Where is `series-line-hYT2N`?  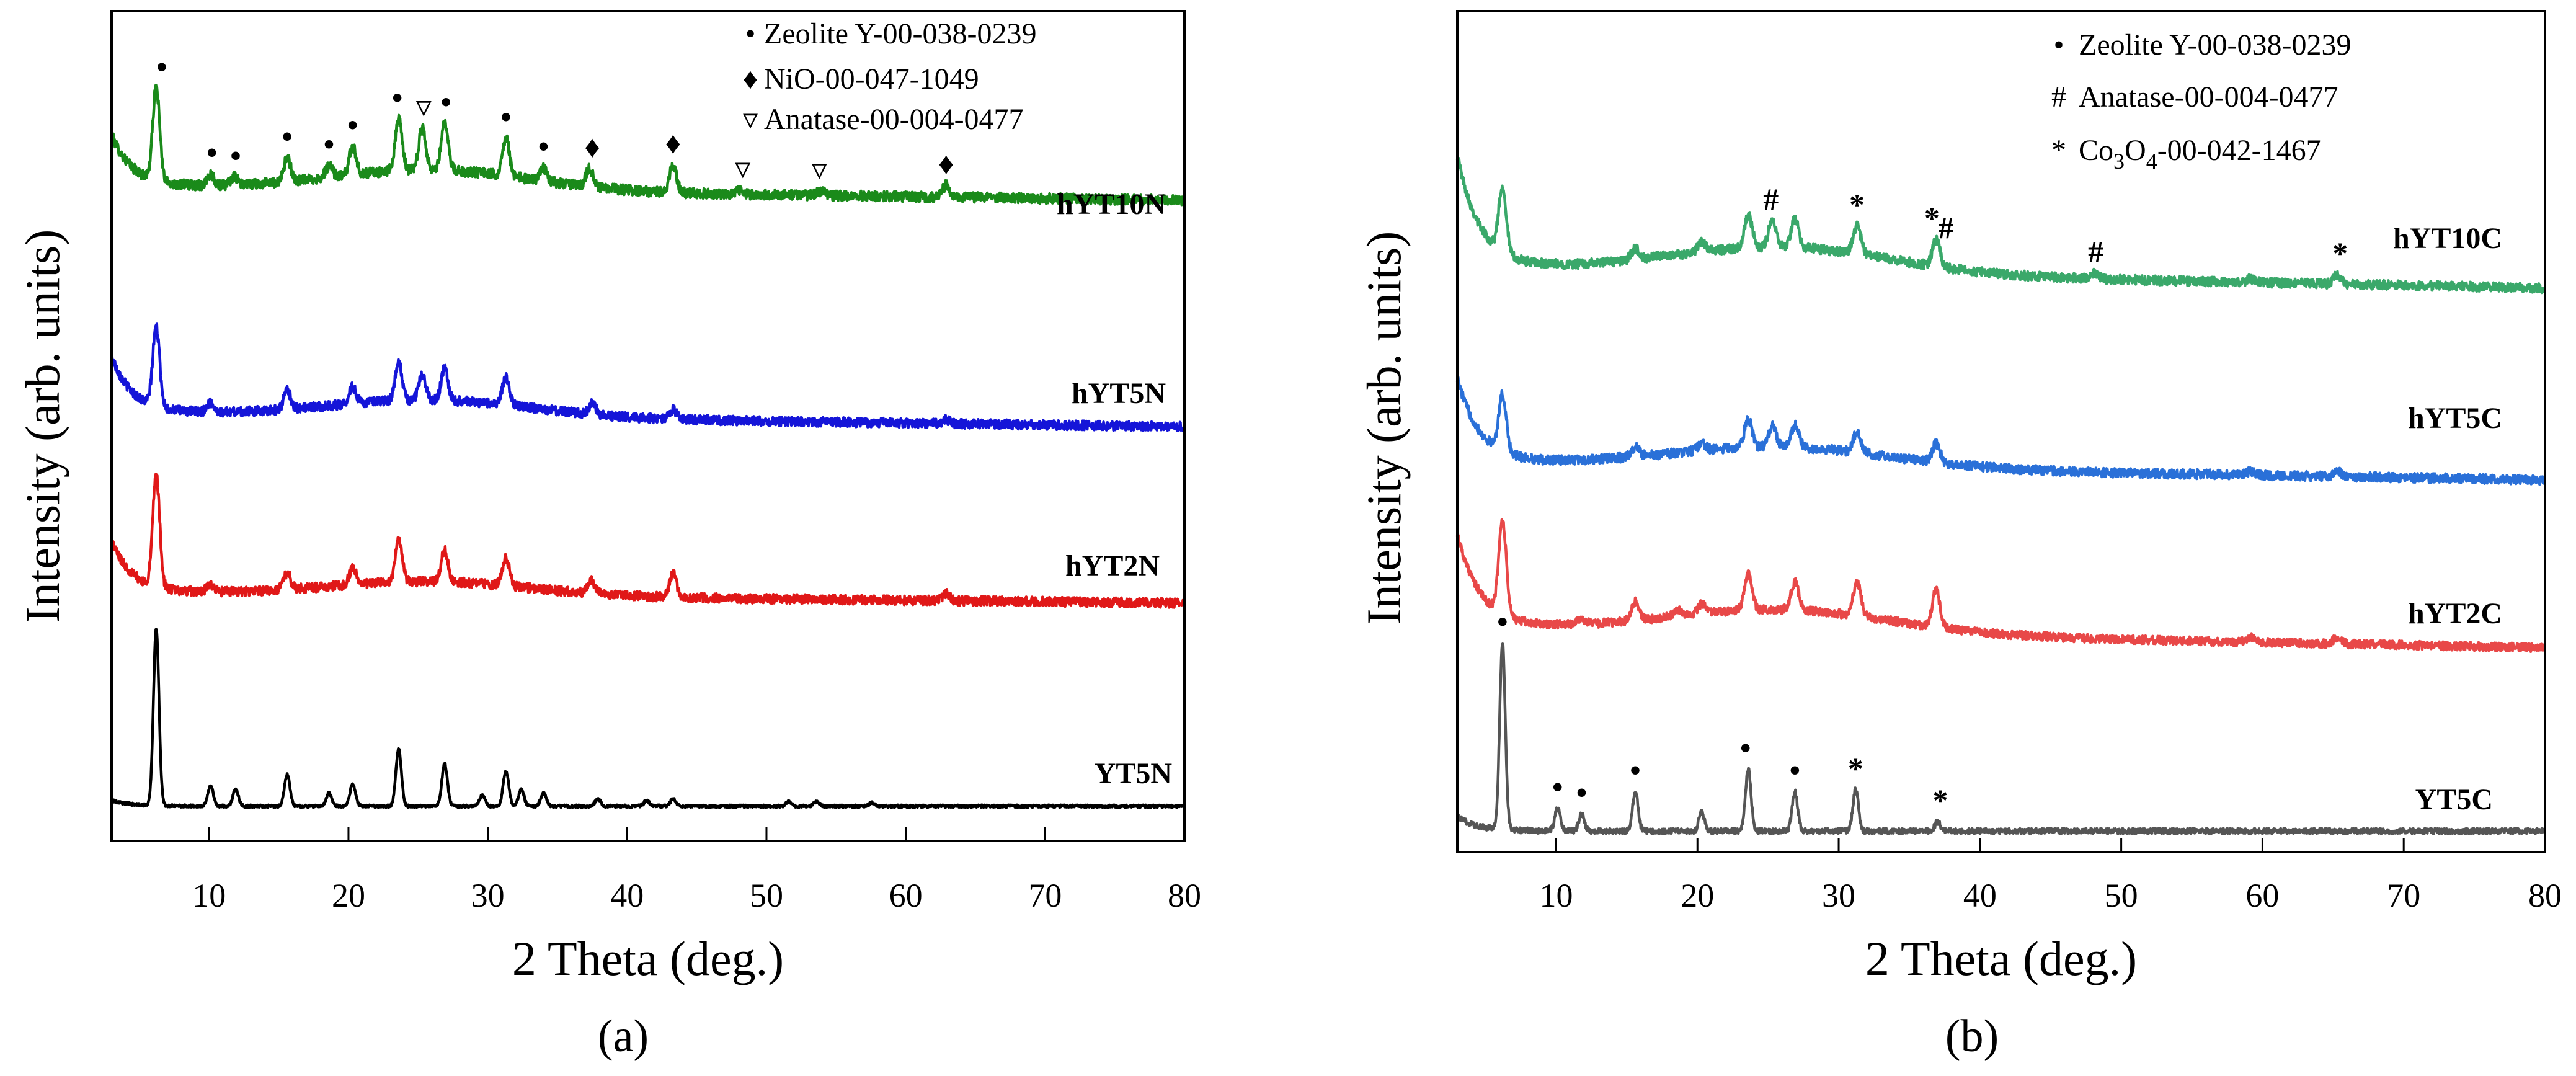
series-line-hYT2N is located at coordinates (648, 540).